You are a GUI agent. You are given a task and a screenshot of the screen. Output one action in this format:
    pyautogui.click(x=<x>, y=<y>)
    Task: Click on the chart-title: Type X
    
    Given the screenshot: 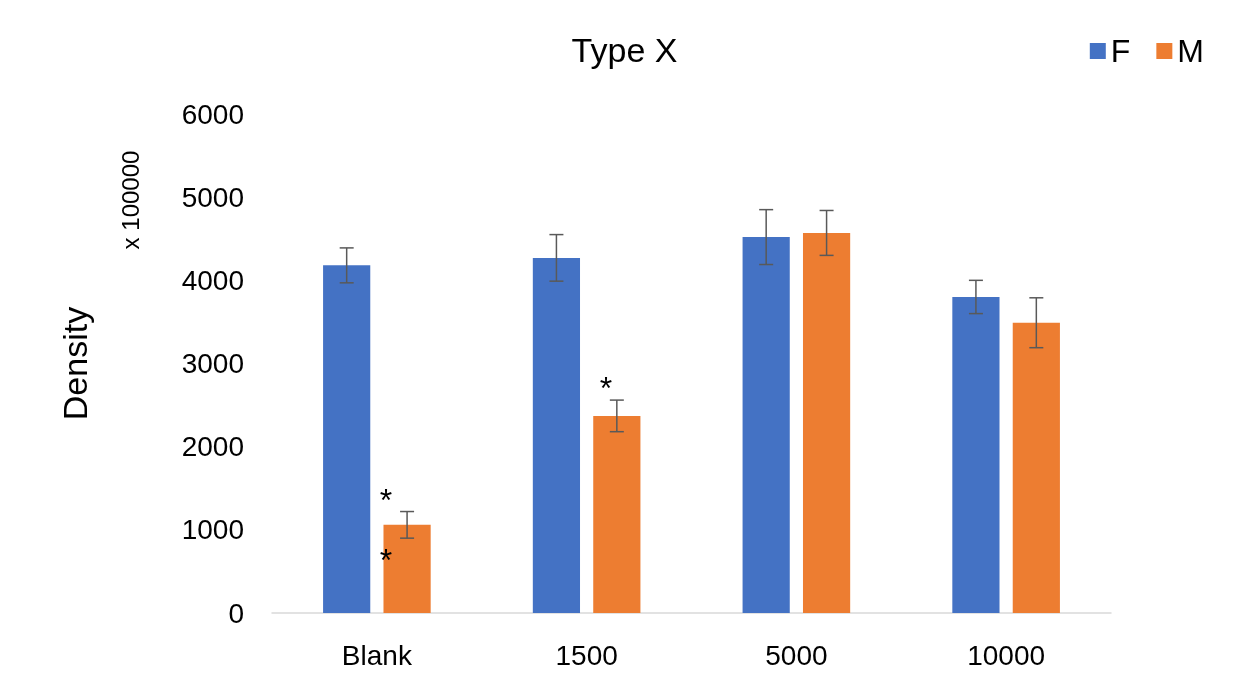 What is the action you would take?
    pyautogui.click(x=624, y=50)
    